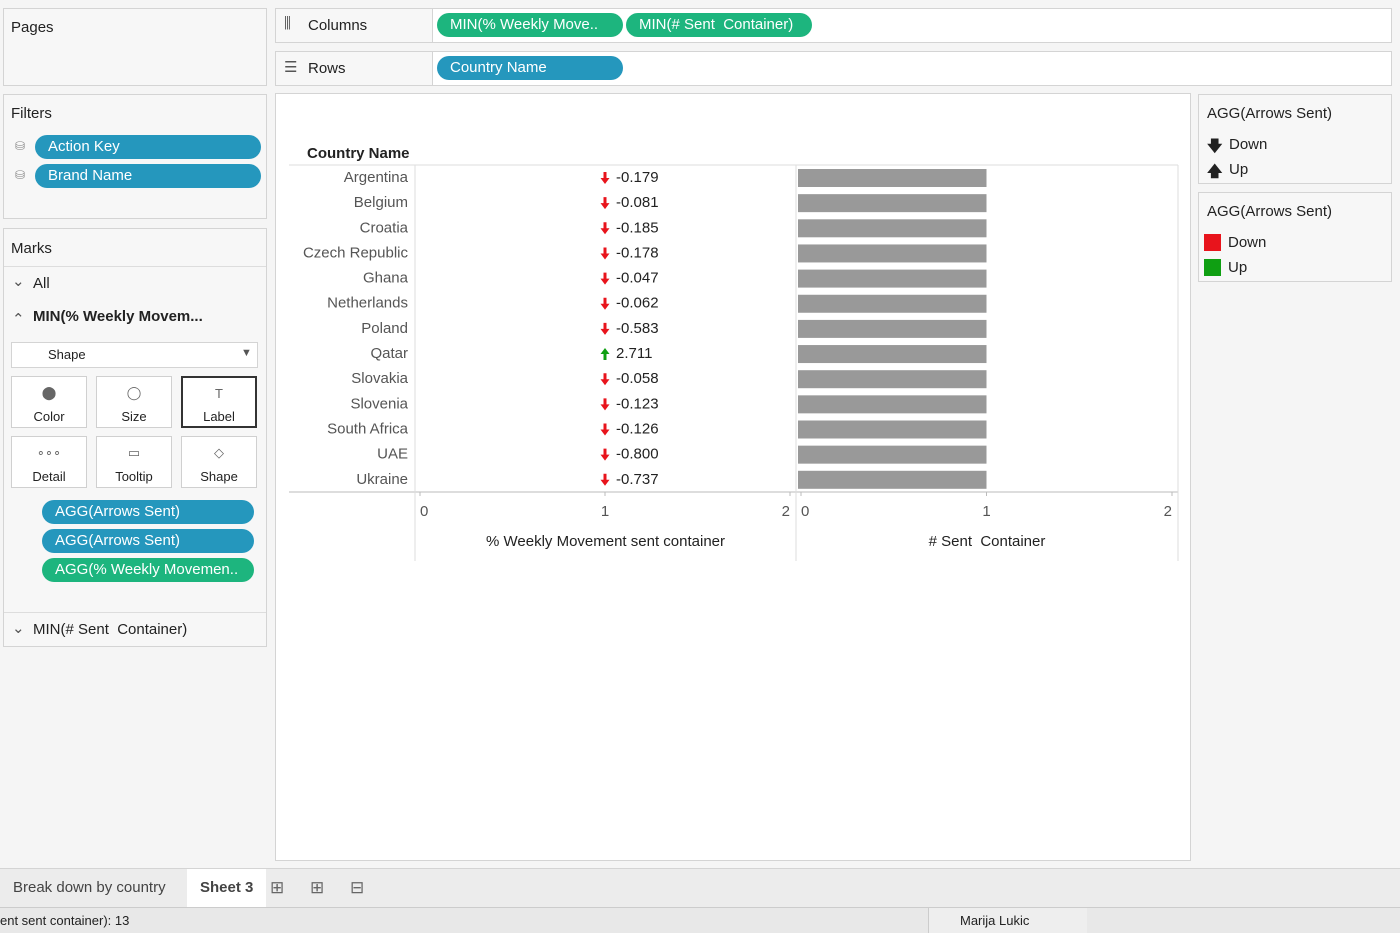 Image resolution: width=1400 pixels, height=933 pixels. What do you see at coordinates (219, 402) in the screenshot?
I see `mark-button: T Label` at bounding box center [219, 402].